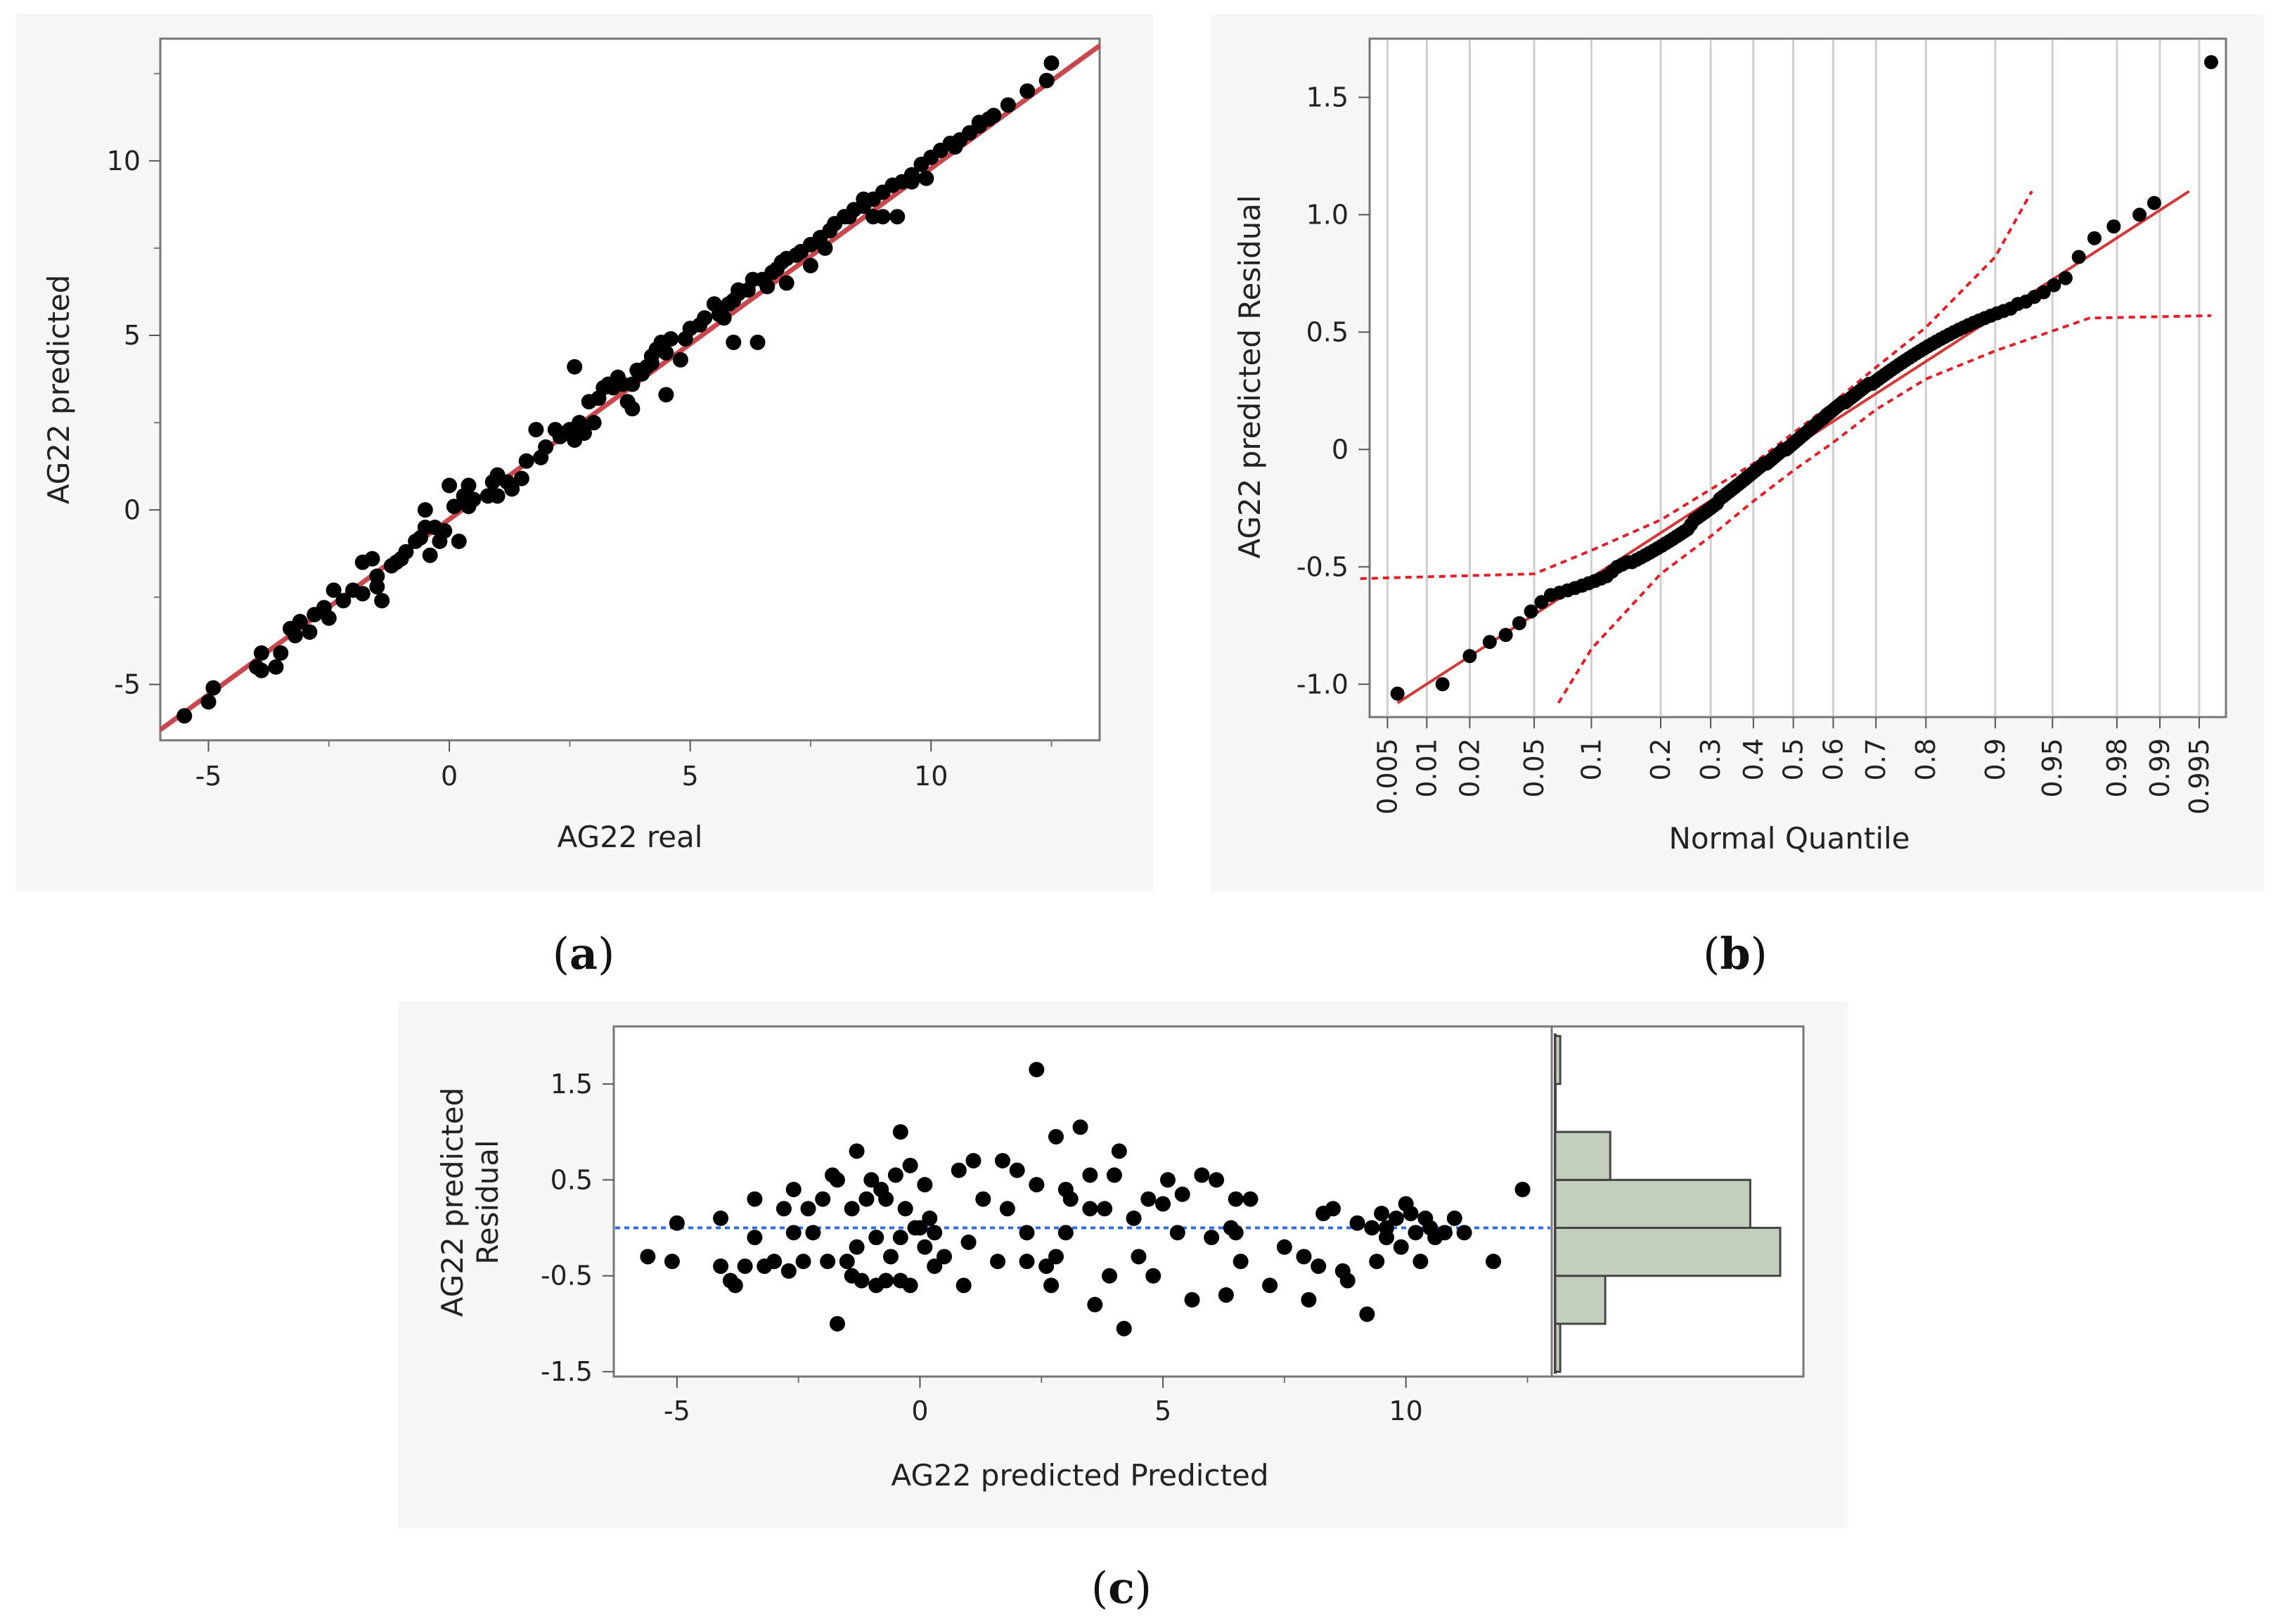  I want to click on panel-b-y-tick-label: -0.5, so click(1322, 566).